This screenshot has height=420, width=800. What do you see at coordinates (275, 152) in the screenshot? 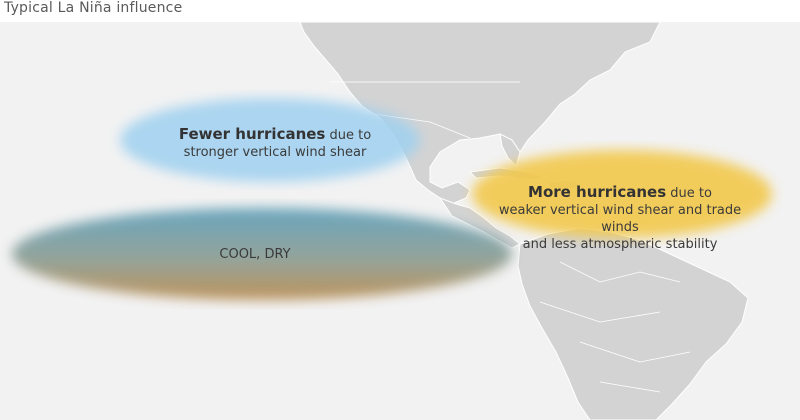
I see `fewer-hurricanes-reason: stronger vertical wind shear` at bounding box center [275, 152].